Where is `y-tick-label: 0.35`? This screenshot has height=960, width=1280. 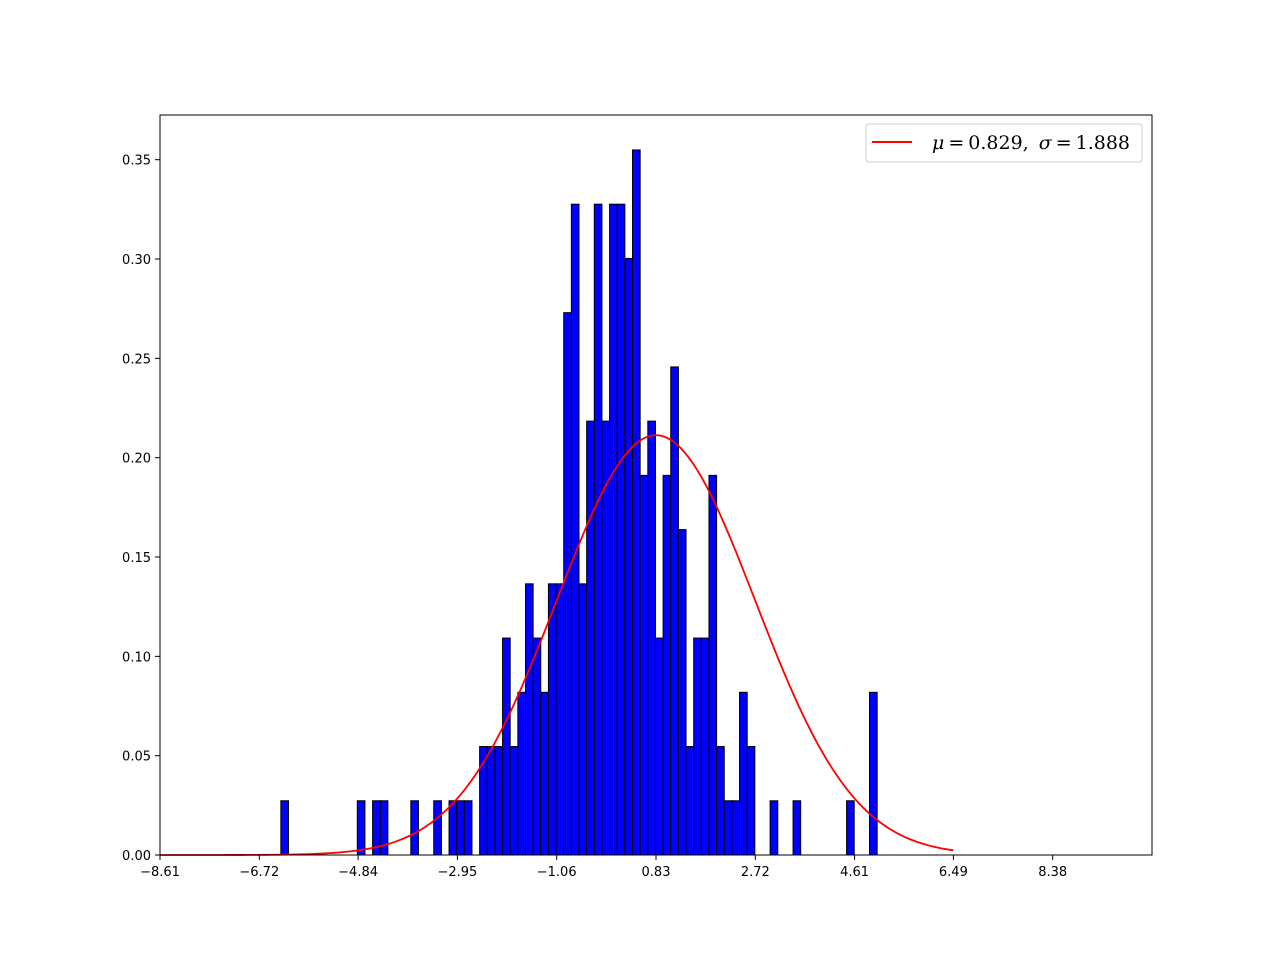 y-tick-label: 0.35 is located at coordinates (136, 161).